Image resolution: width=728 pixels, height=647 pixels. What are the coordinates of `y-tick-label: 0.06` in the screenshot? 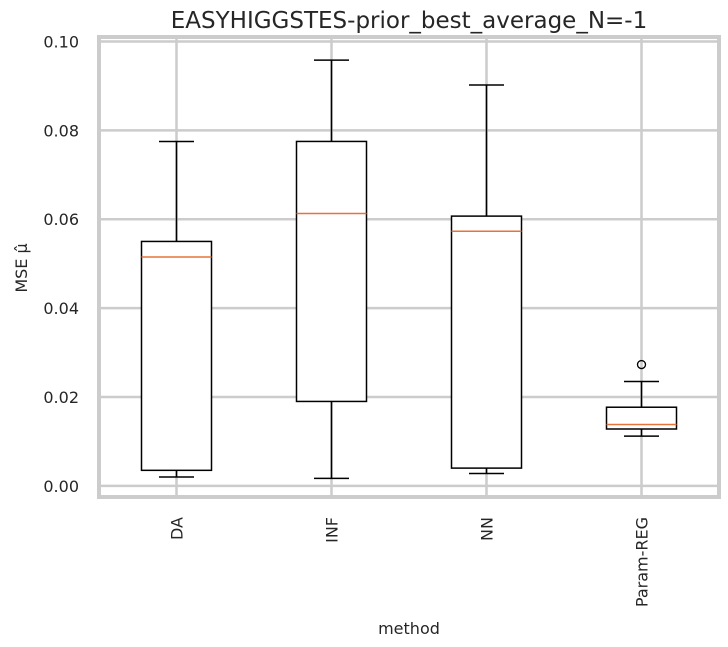 It's located at (61, 219).